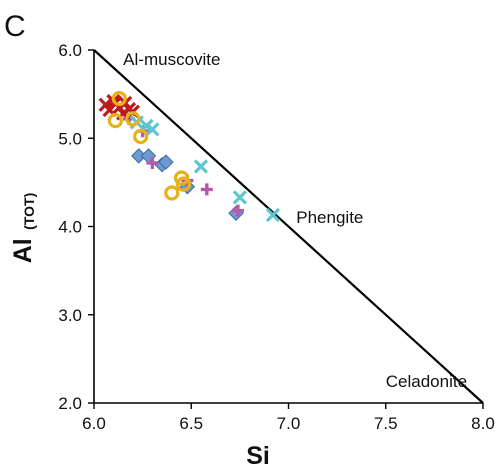  Describe the element at coordinates (426, 381) in the screenshot. I see `annotation-label: Celadonite` at that location.